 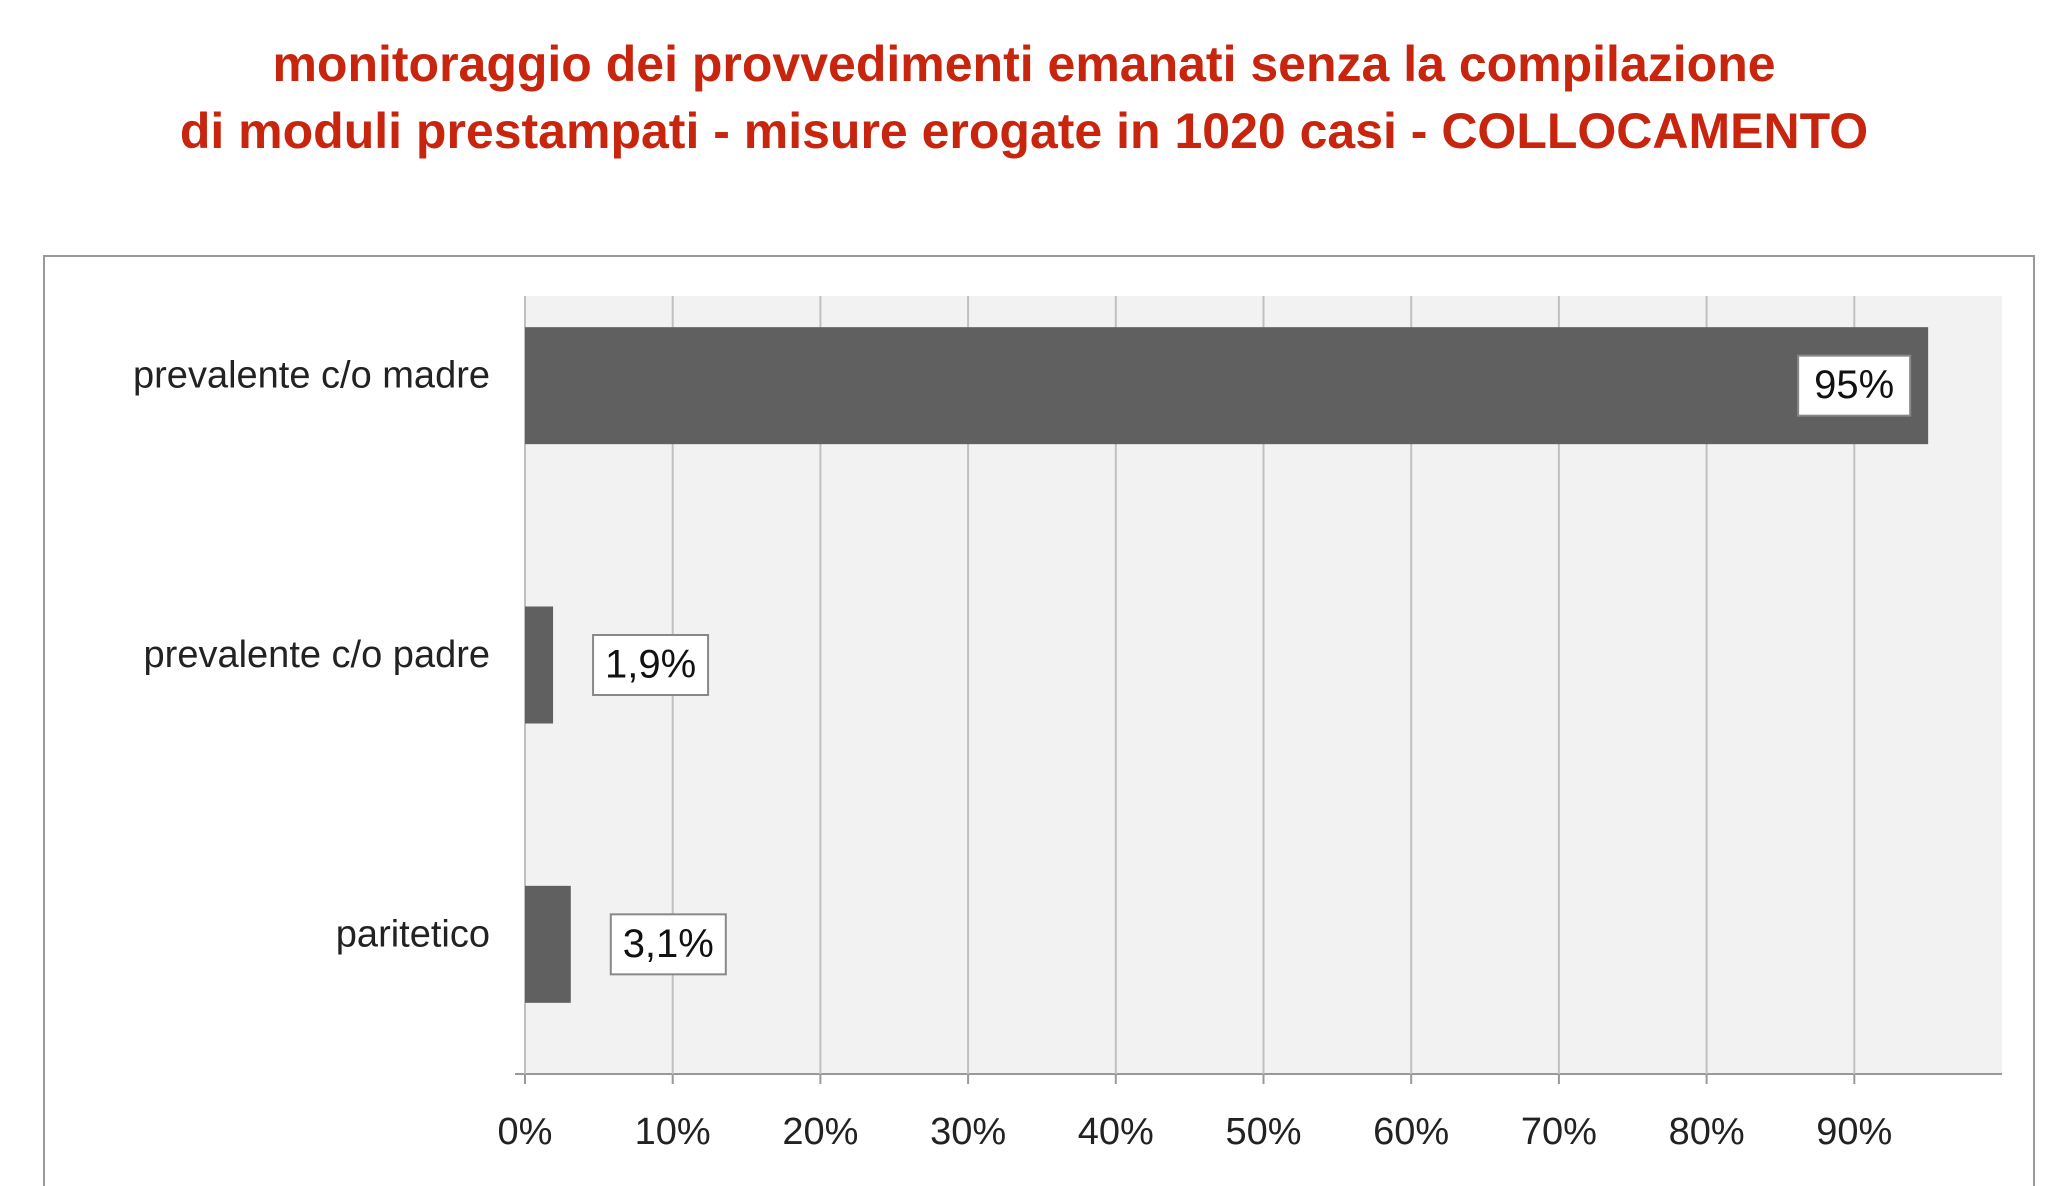 What do you see at coordinates (317, 655) in the screenshot?
I see `y-tick-label: prevalente c/o padre` at bounding box center [317, 655].